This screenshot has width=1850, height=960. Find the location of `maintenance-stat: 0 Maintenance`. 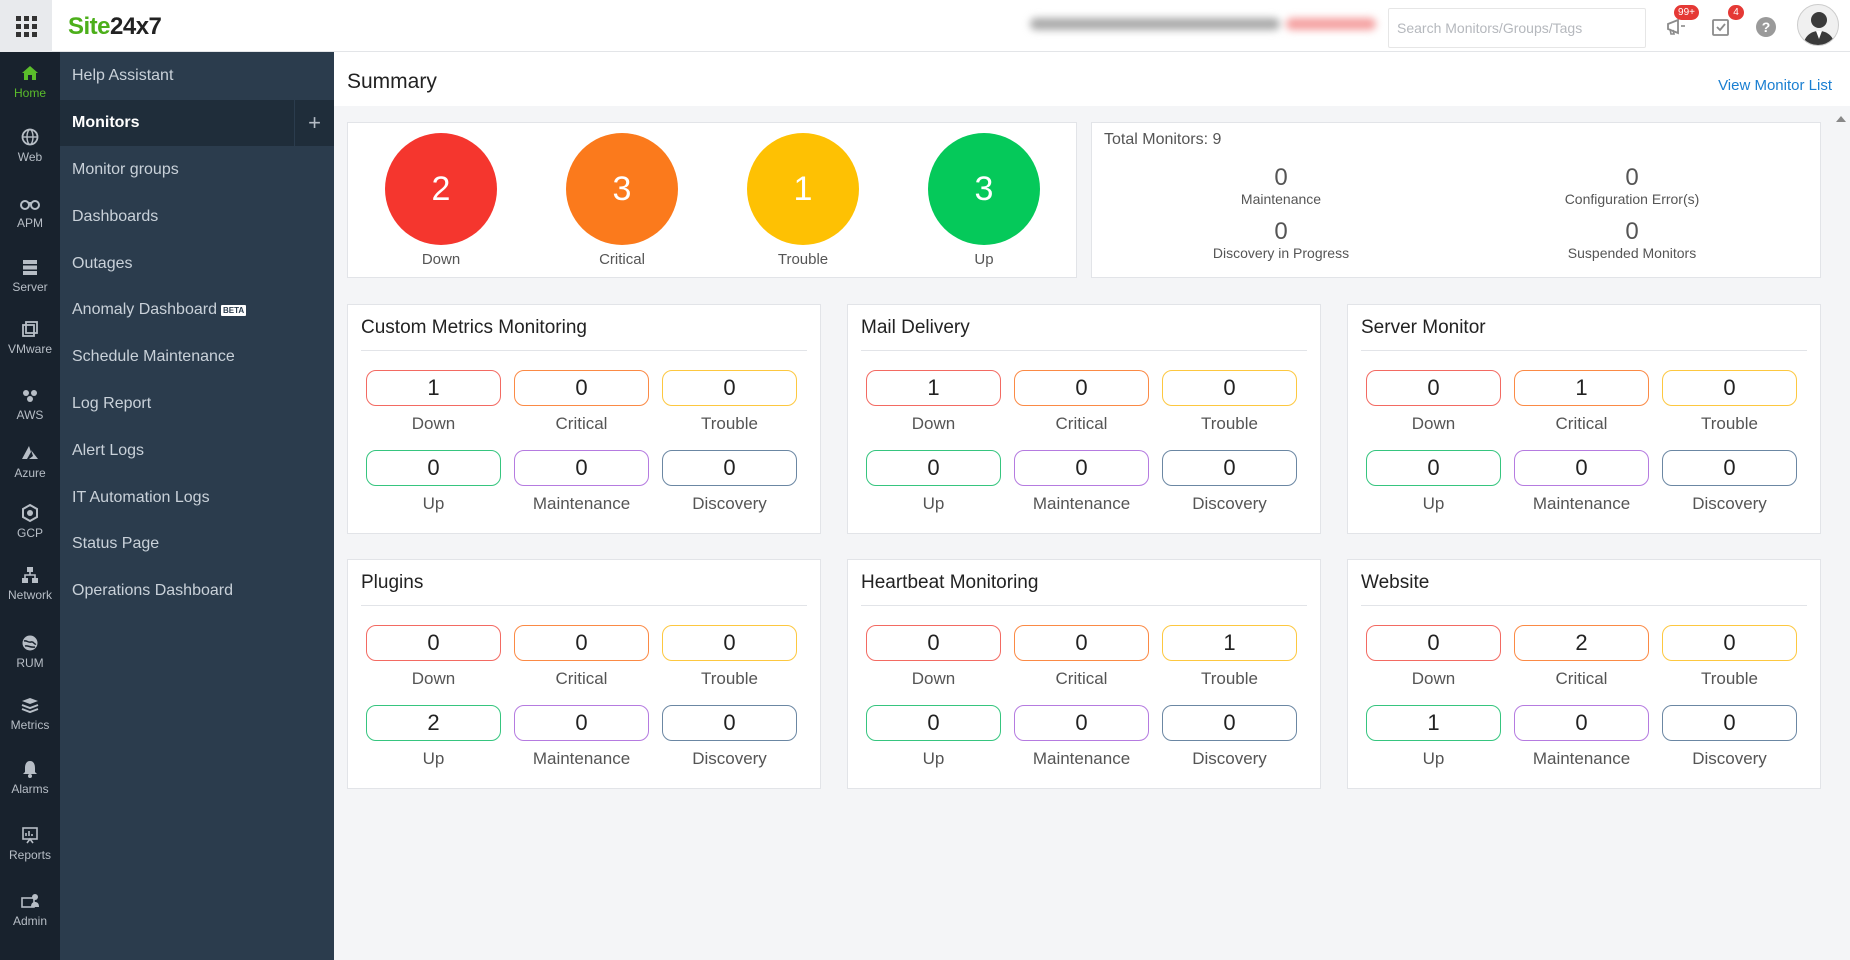

maintenance-stat: 0 Maintenance is located at coordinates (1281, 186).